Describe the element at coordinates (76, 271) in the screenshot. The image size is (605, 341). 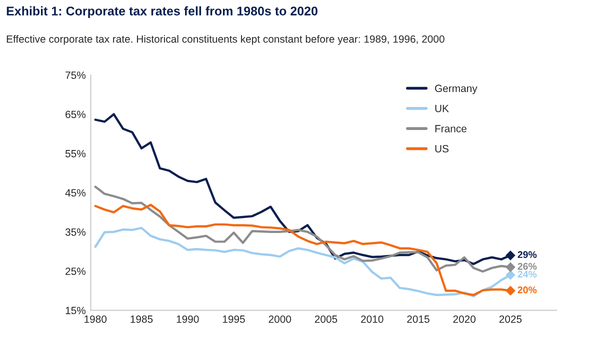
I see `y-tick-label: 25%` at that location.